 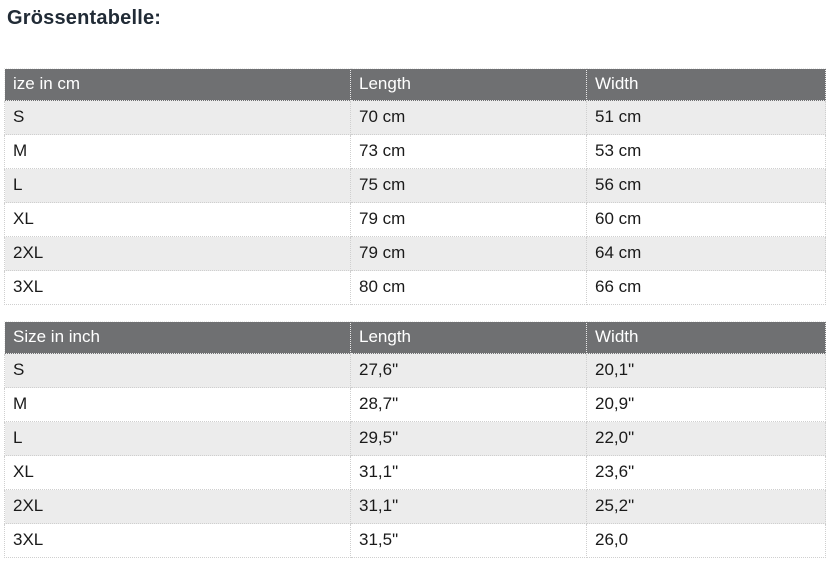 I want to click on table-row: M 73 cm 53 cm, so click(x=415, y=151).